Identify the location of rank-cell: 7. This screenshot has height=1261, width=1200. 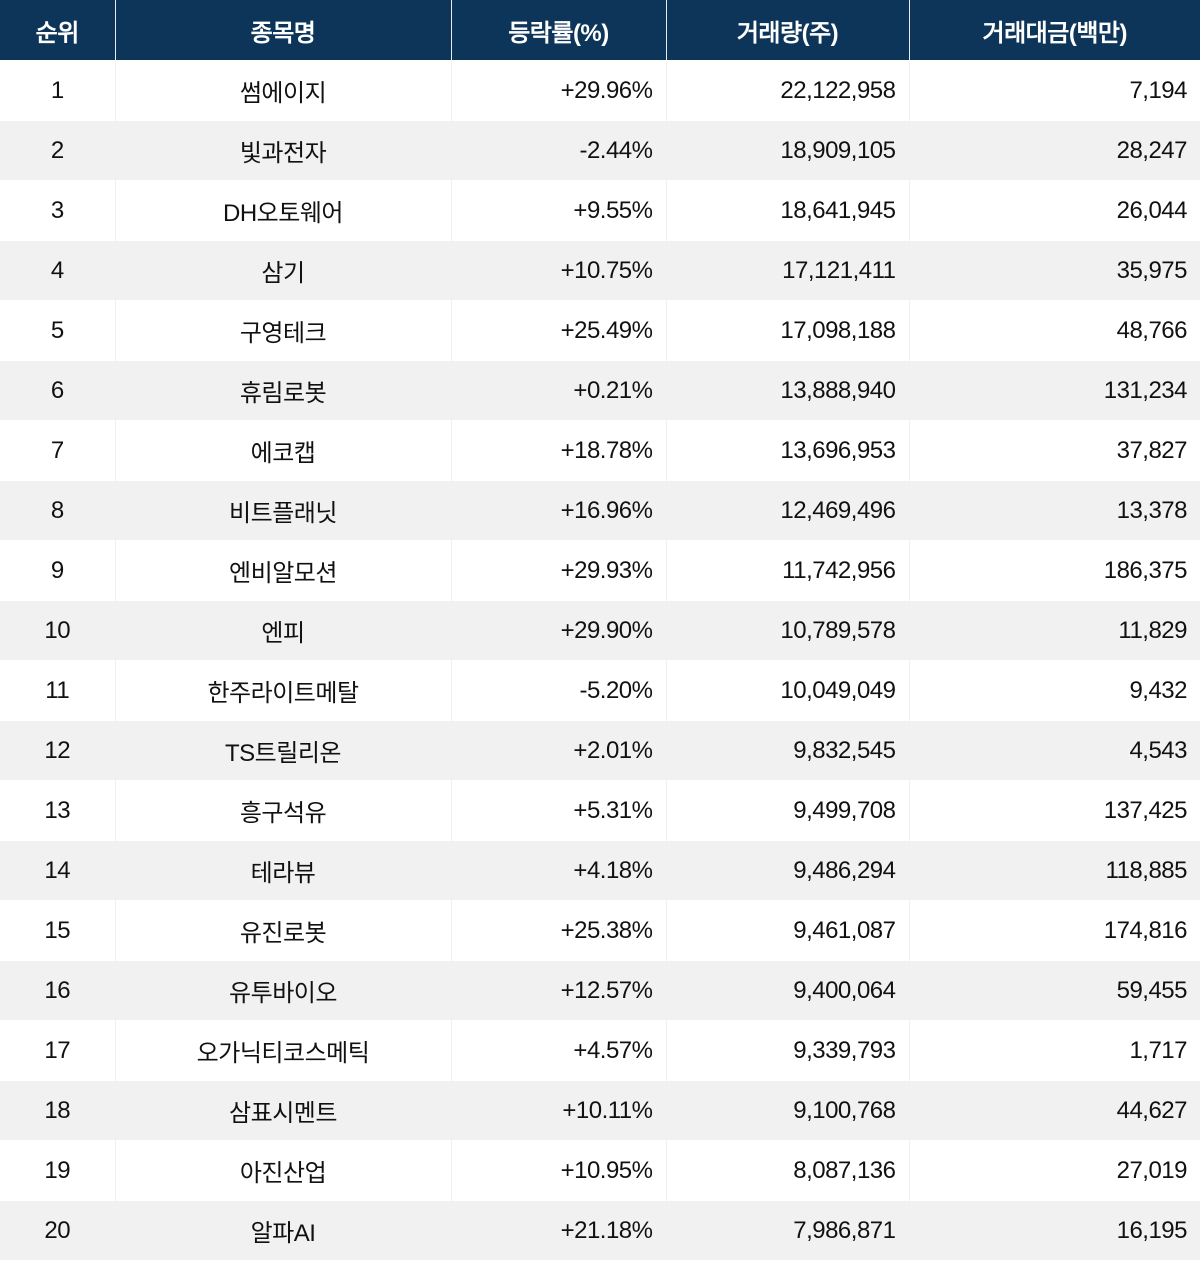
(57, 450).